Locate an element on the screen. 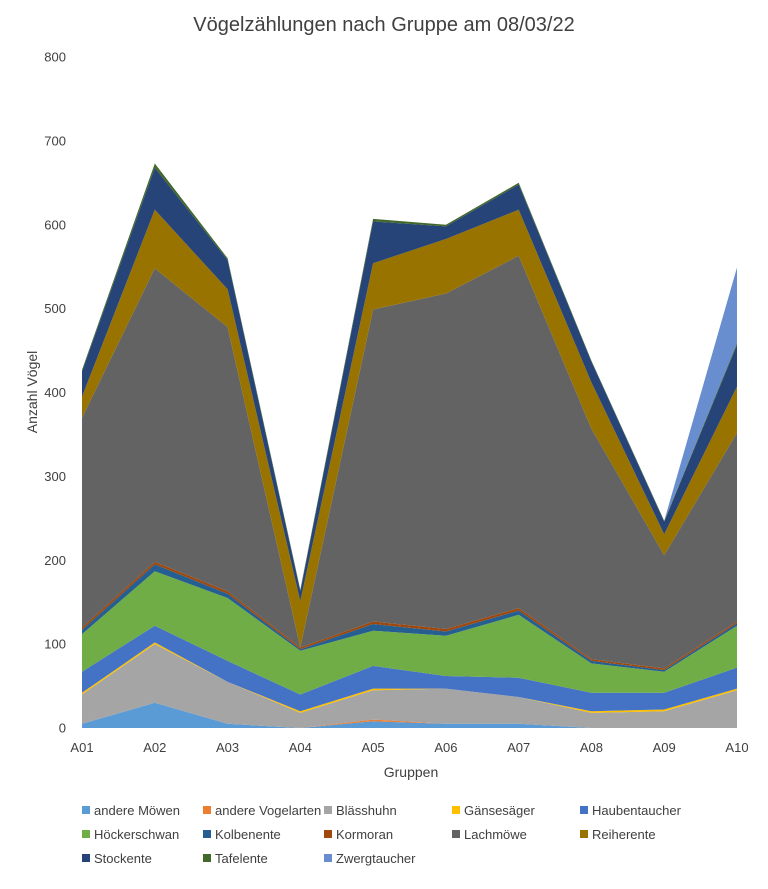 The width and height of the screenshot is (768, 889). legend-item: Reiherente is located at coordinates (650, 834).